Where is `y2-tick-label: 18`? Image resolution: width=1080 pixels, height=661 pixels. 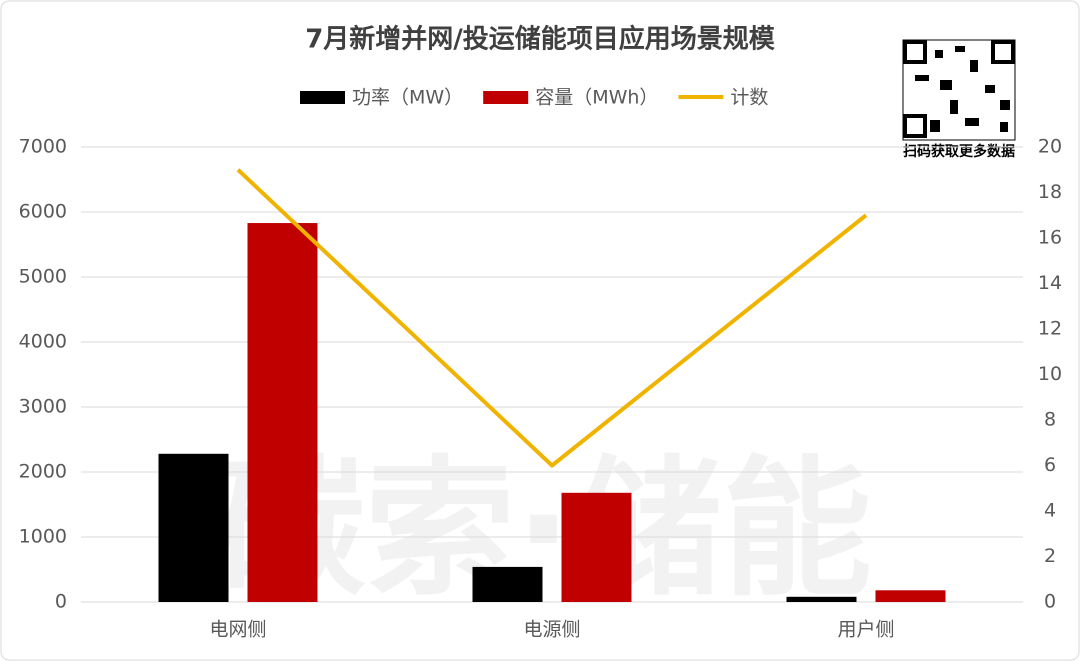 y2-tick-label: 18 is located at coordinates (1050, 192).